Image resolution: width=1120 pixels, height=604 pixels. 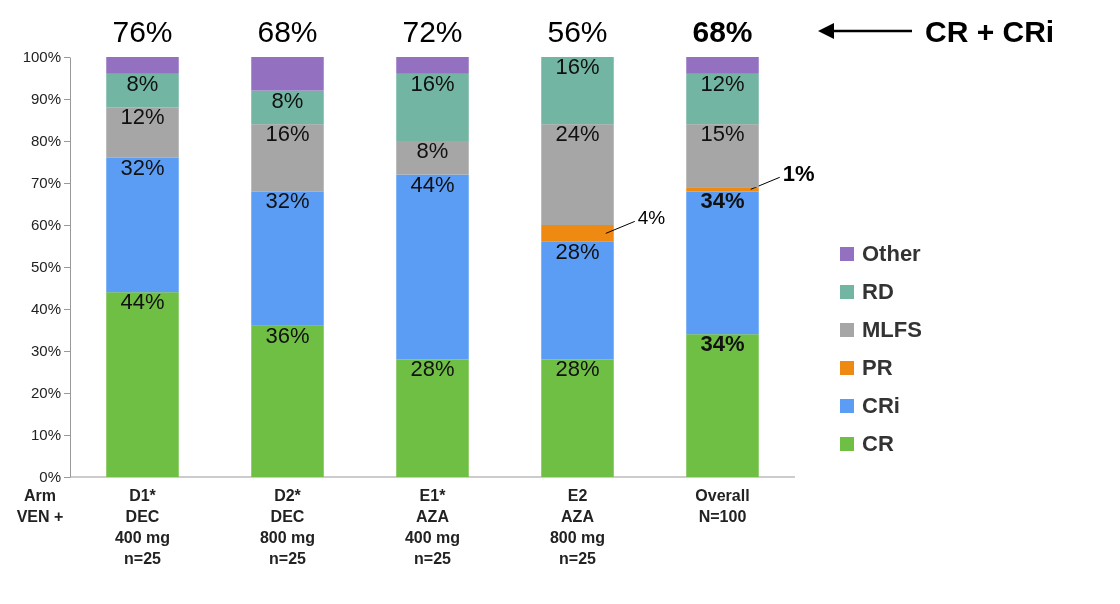 I want to click on x-tick-label: D1* DEC 400 mg n=25, so click(x=142, y=527).